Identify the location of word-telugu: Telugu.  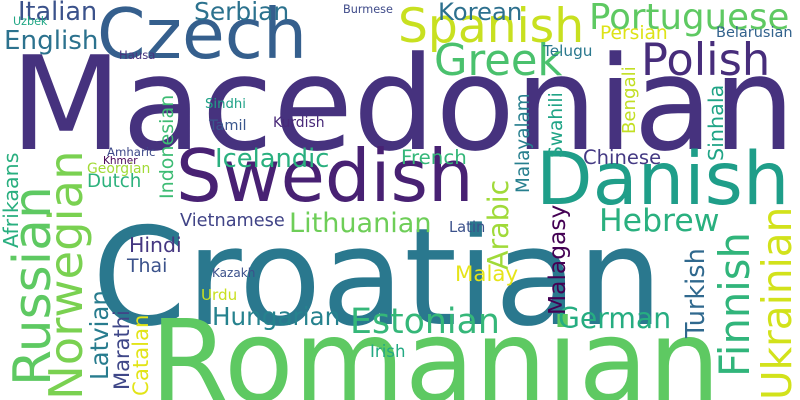
(568, 51).